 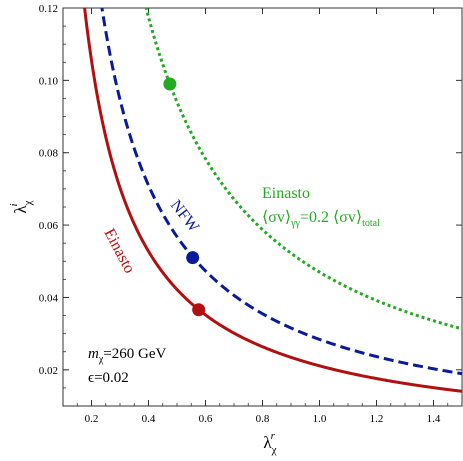 What do you see at coordinates (269, 443) in the screenshot?
I see `x-axis-title: λχr` at bounding box center [269, 443].